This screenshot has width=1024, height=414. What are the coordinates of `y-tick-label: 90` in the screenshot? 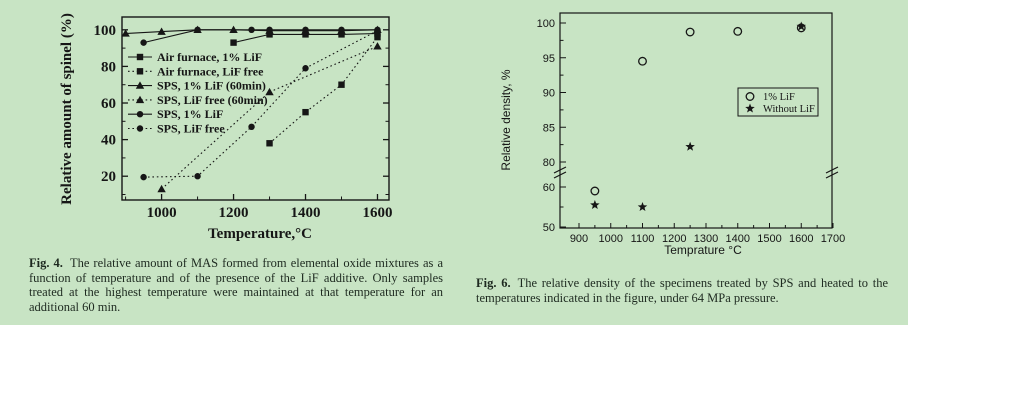 It's located at (549, 94).